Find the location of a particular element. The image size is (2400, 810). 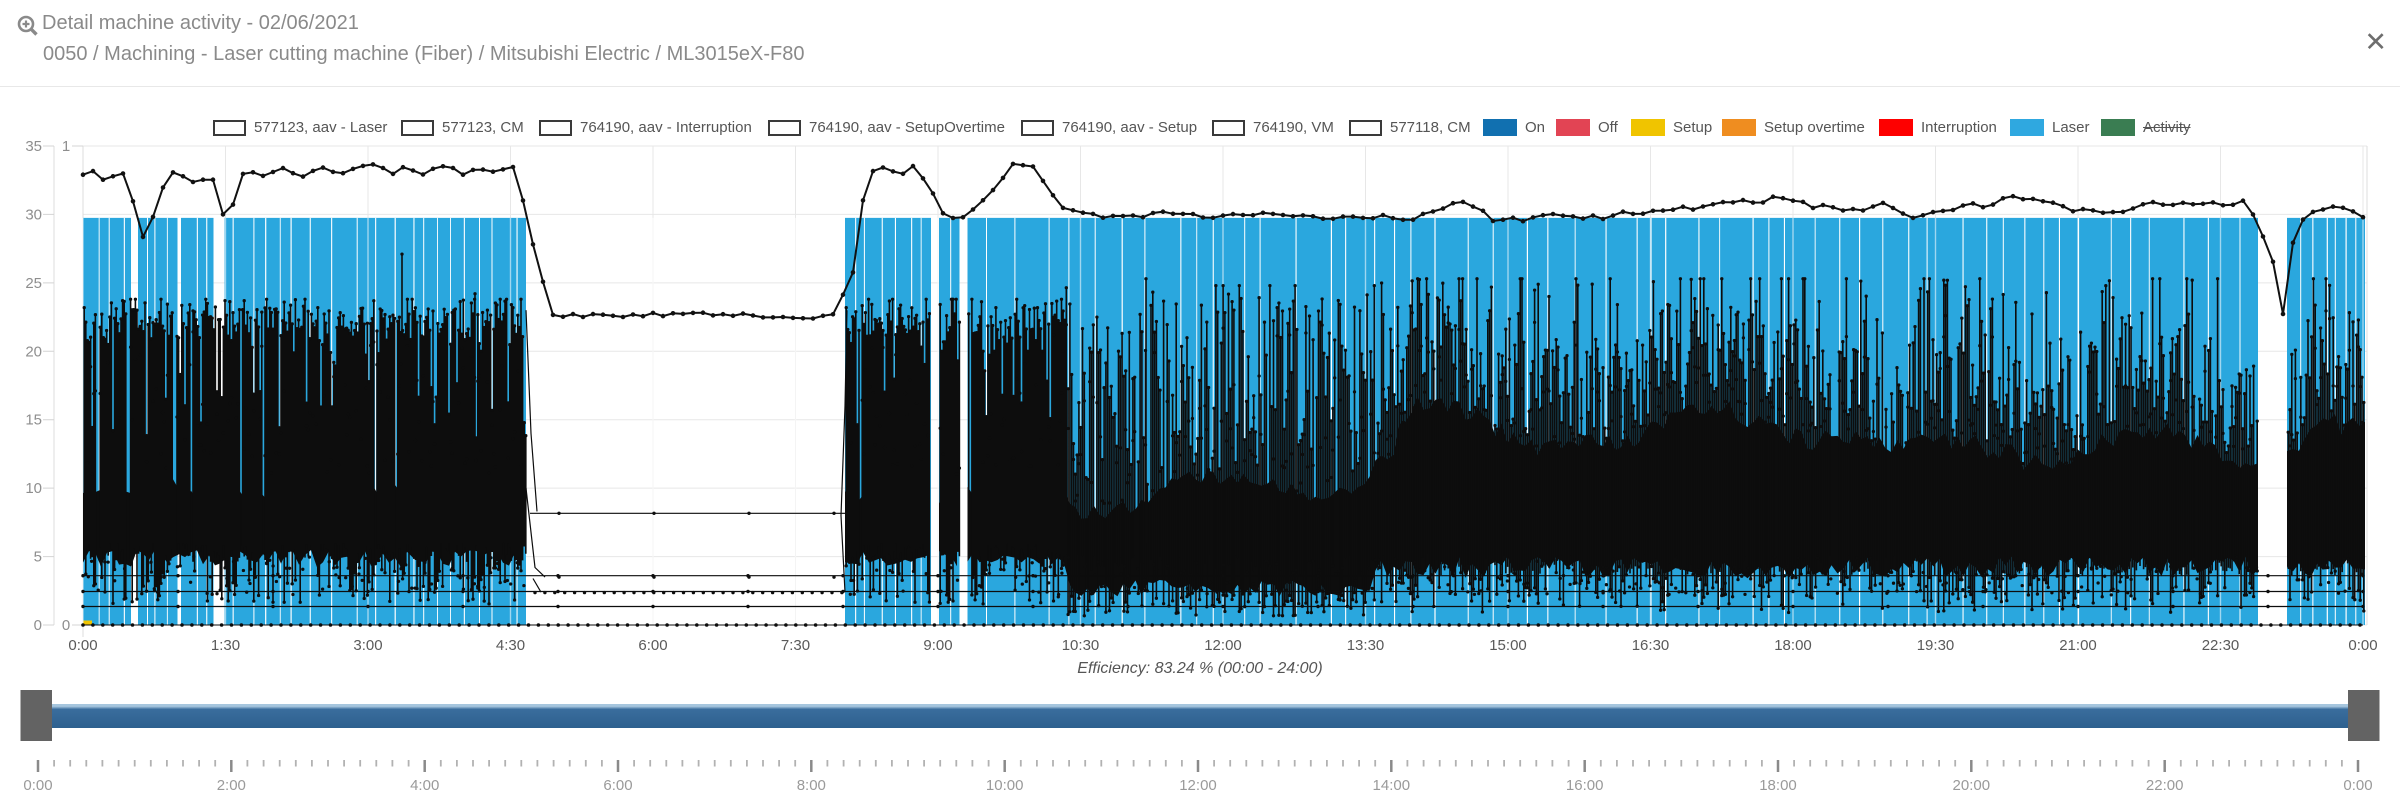

svg-text: 15 is located at coordinates (33, 420).